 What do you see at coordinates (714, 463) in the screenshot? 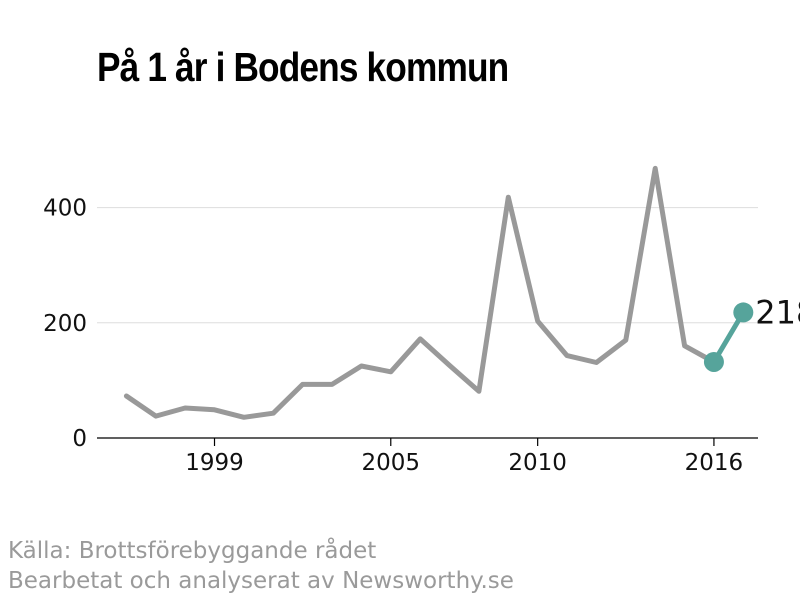
I see `x-tick-label: 2016` at bounding box center [714, 463].